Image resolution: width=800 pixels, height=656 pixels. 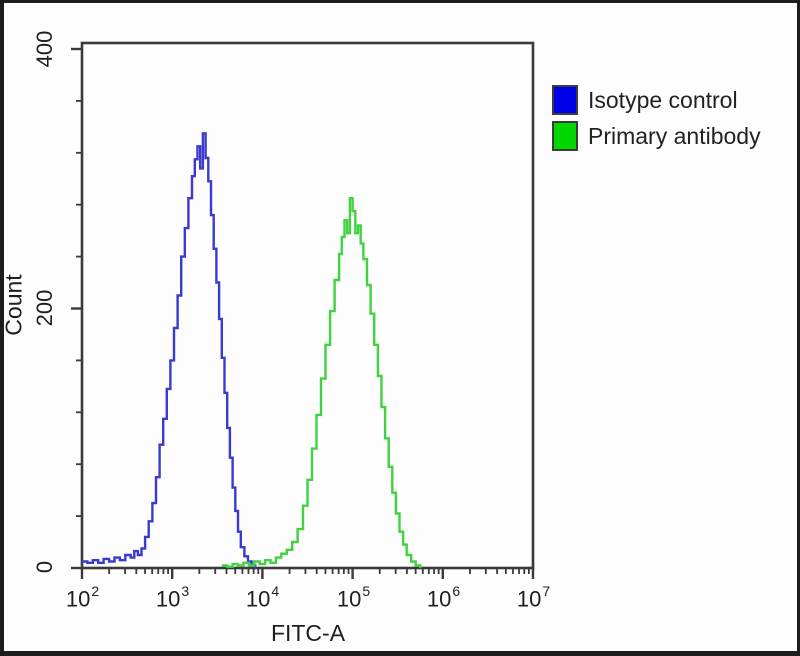 I want to click on y-axis-title: Count, so click(x=13, y=305).